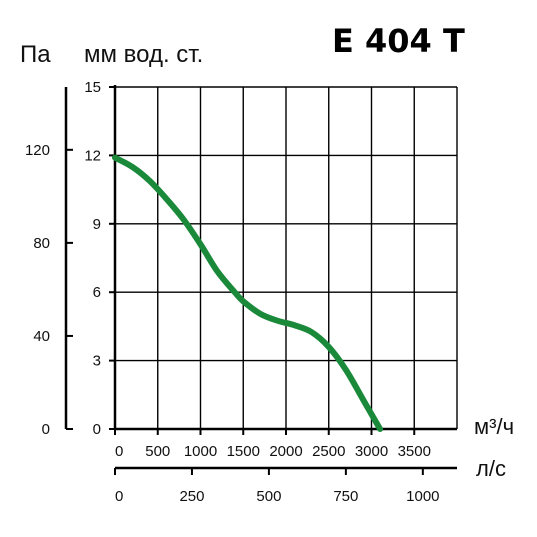 This screenshot has width=537, height=537. Describe the element at coordinates (422, 496) in the screenshot. I see `x2-tick-label: 1000` at that location.